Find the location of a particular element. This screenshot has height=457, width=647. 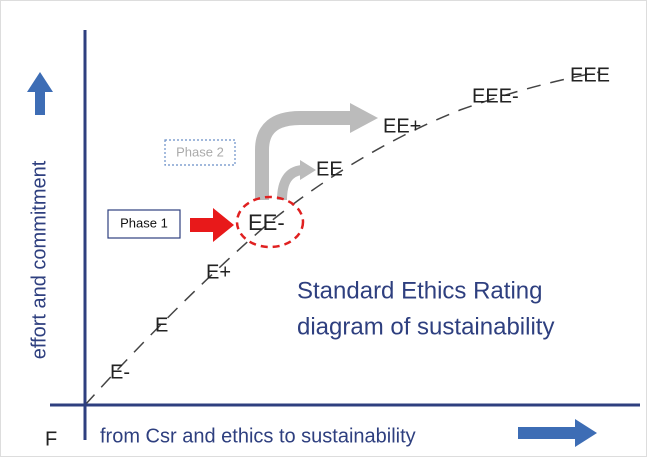

origin-label: F is located at coordinates (51, 439).